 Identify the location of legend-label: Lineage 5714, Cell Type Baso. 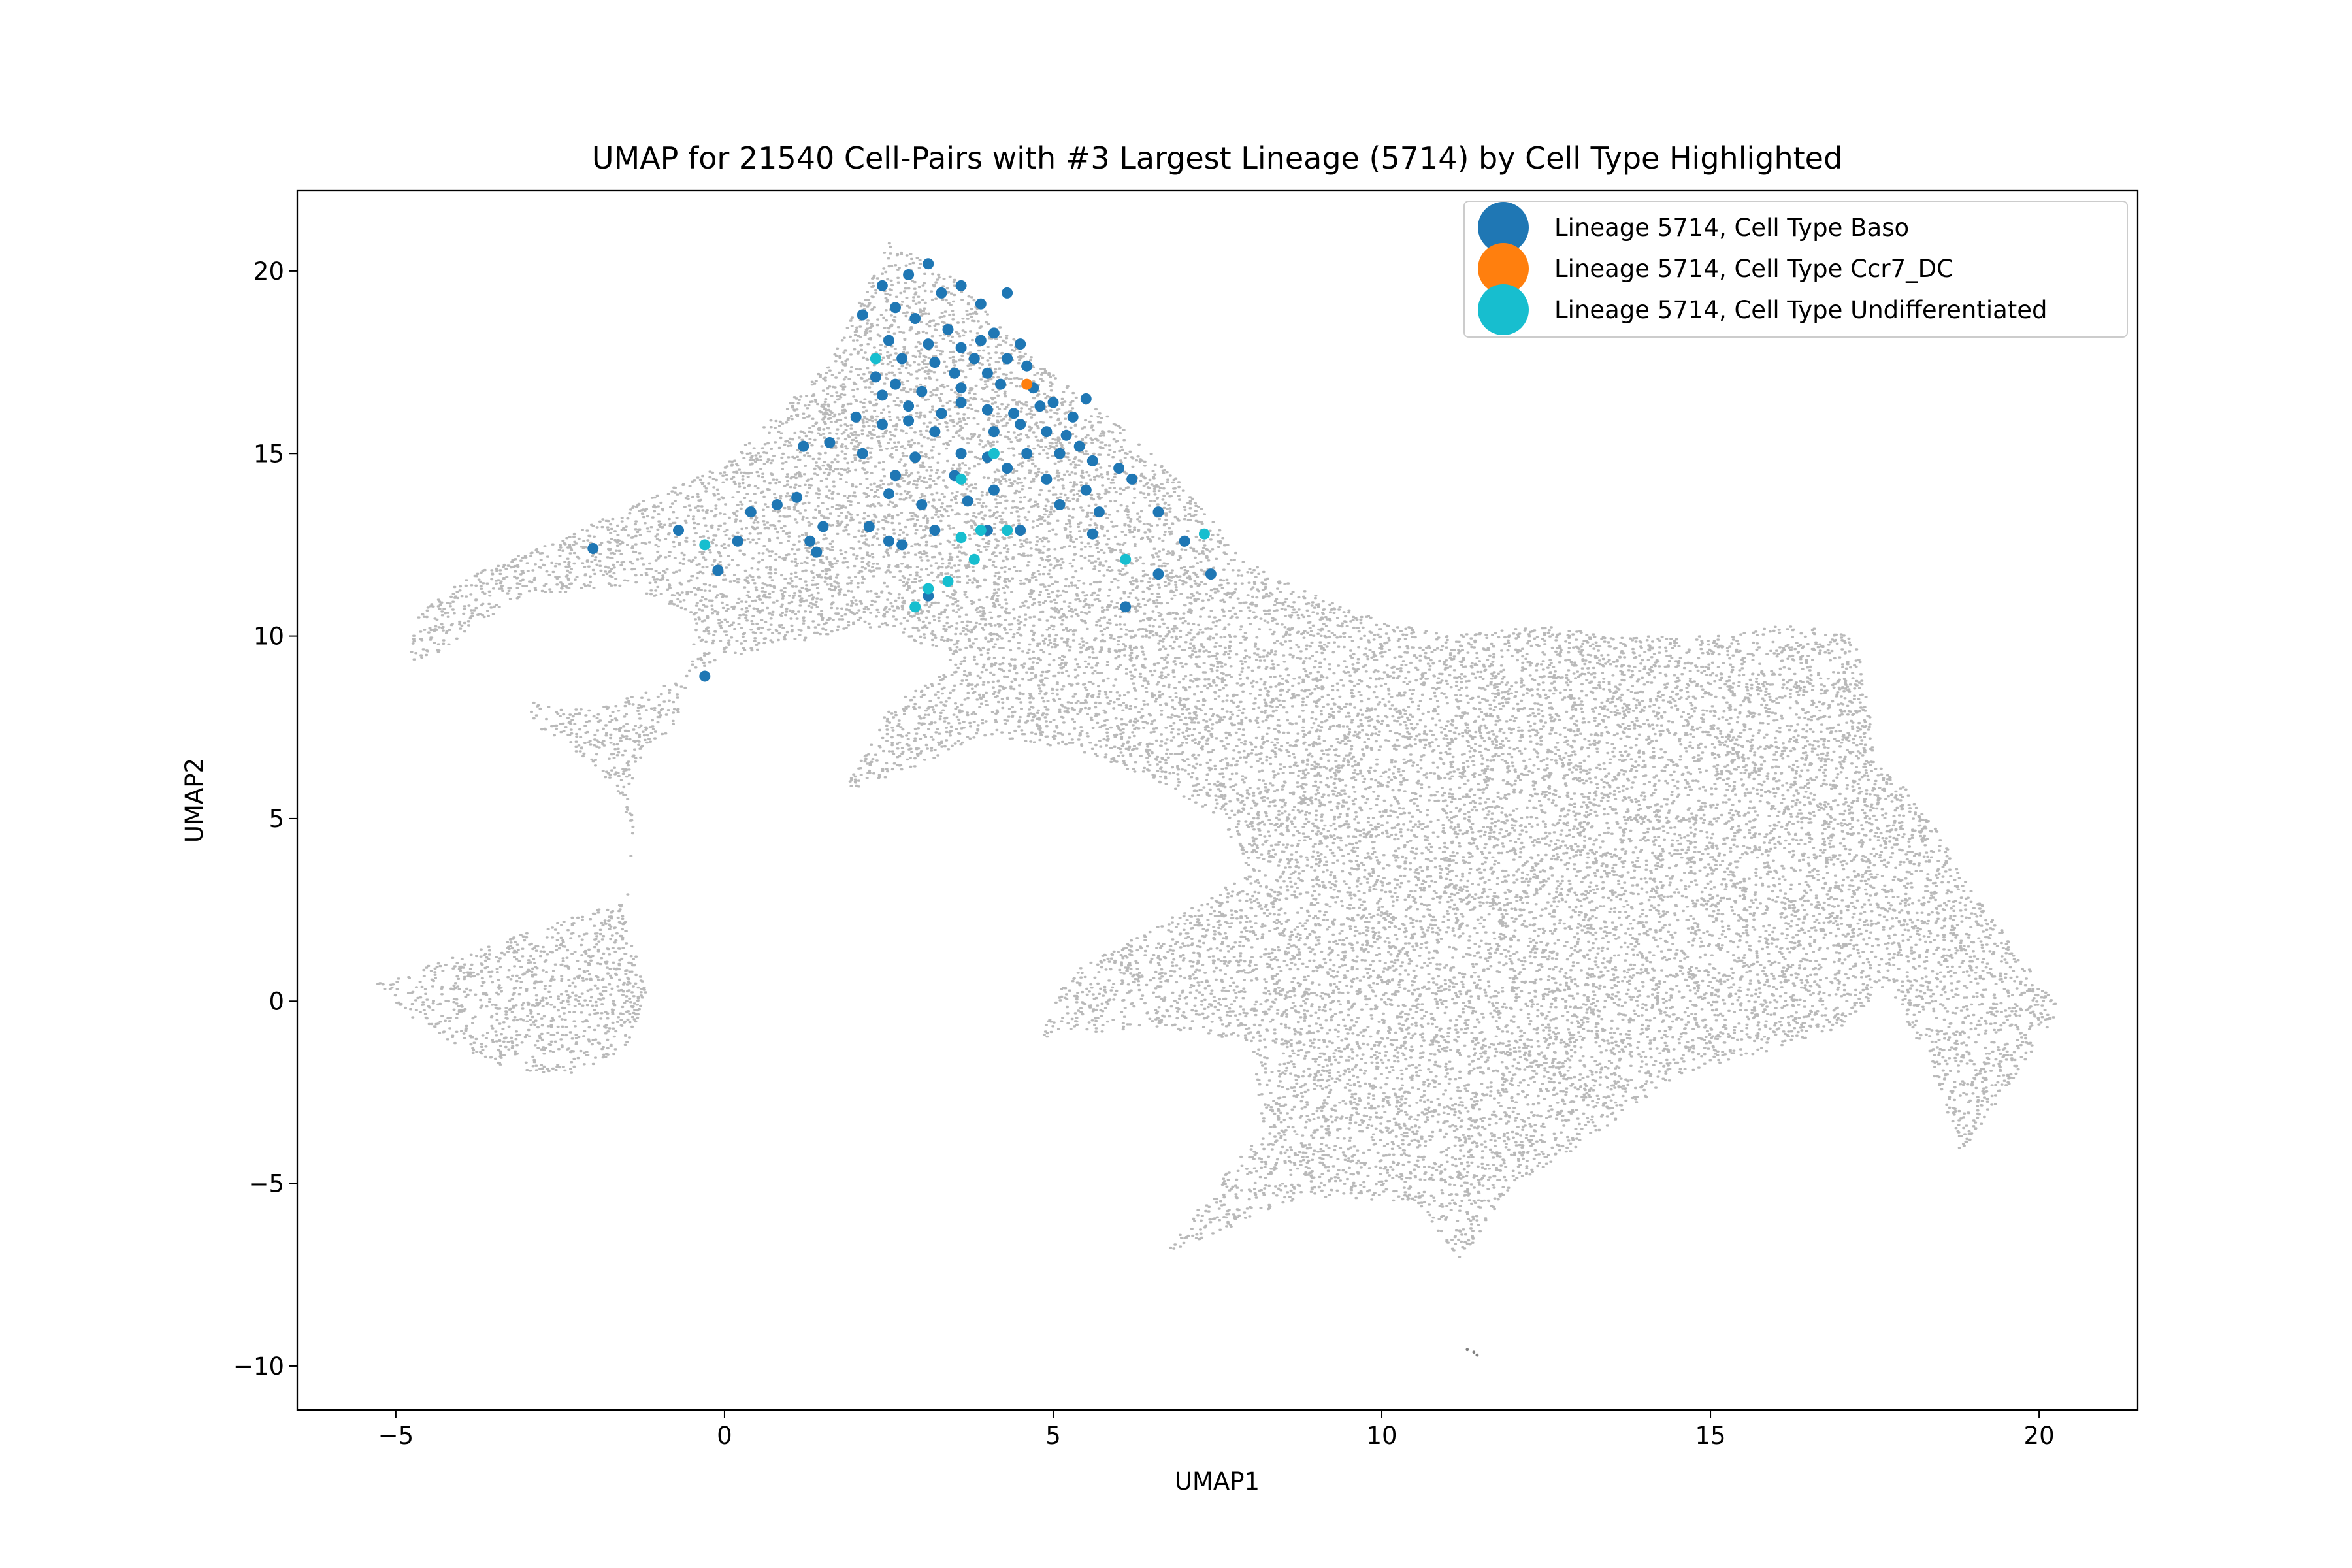
(1731, 228).